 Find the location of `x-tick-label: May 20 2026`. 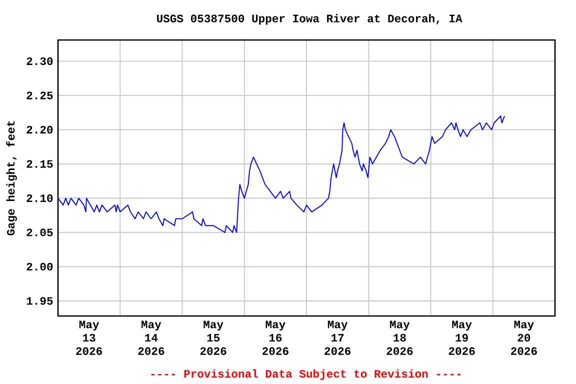

x-tick-label: May 20 2026 is located at coordinates (524, 337).